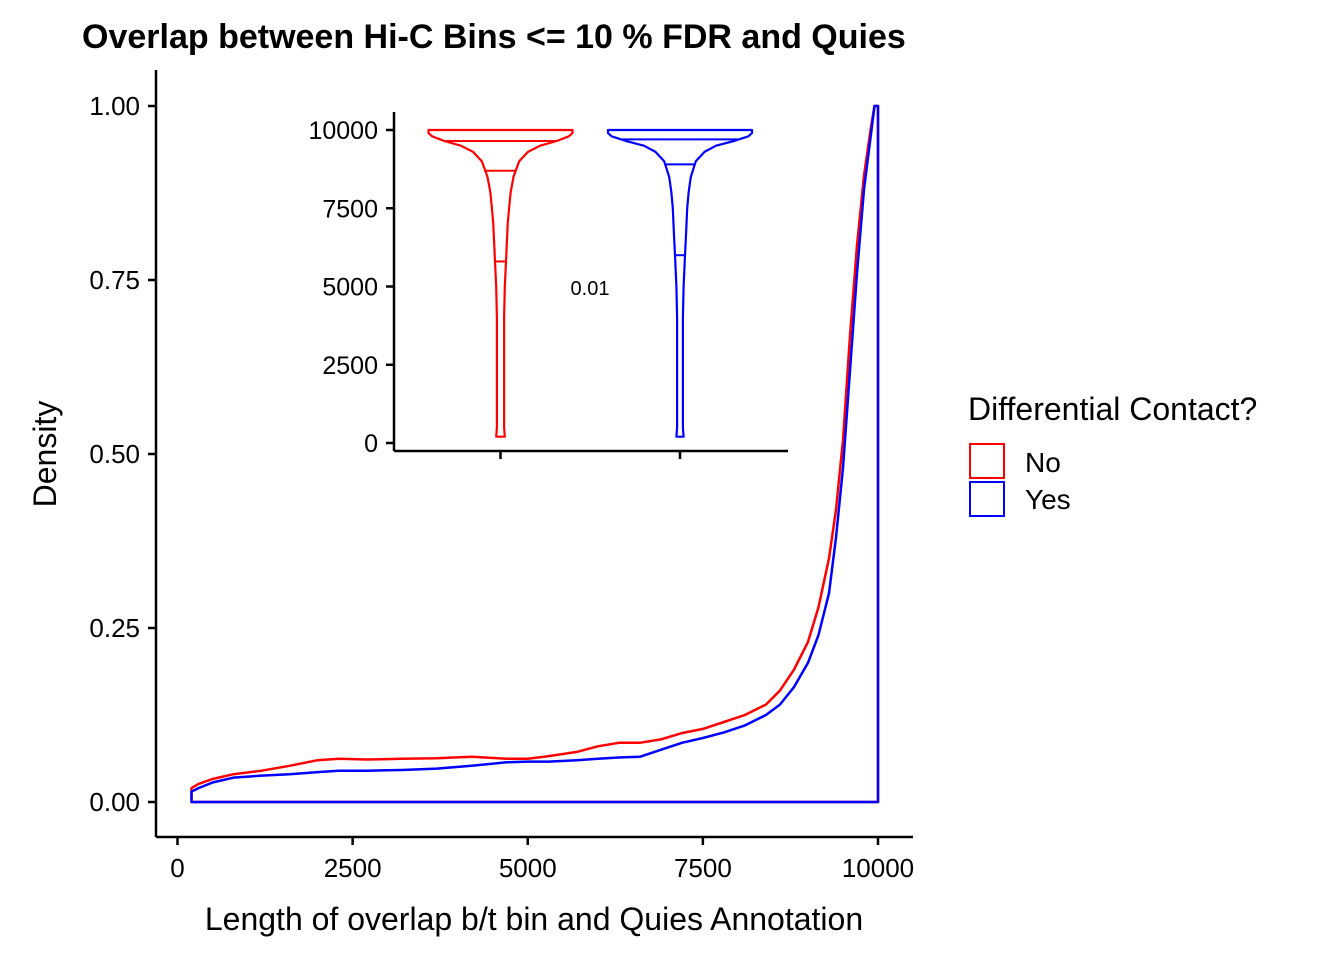 Image resolution: width=1344 pixels, height=965 pixels. What do you see at coordinates (1048, 499) in the screenshot?
I see `legend-label-yes: Yes` at bounding box center [1048, 499].